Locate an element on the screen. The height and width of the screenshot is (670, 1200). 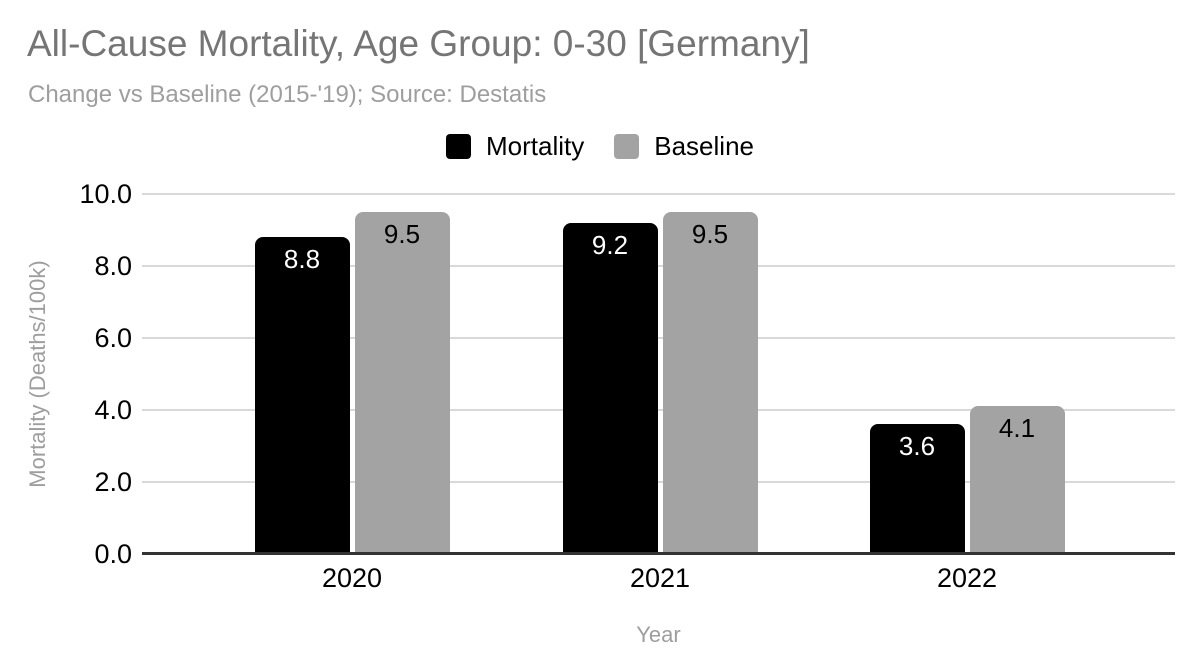
x-tick-label-2020: 2020 is located at coordinates (352, 578).